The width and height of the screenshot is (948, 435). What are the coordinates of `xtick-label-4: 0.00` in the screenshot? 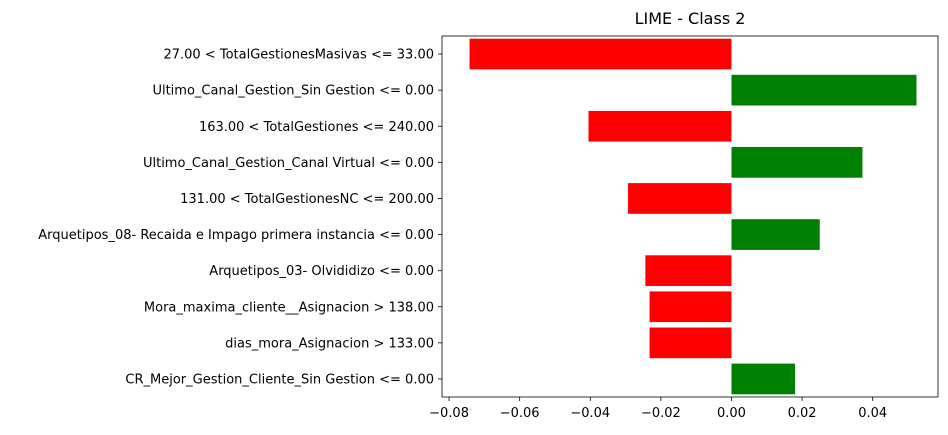 It's located at (731, 413).